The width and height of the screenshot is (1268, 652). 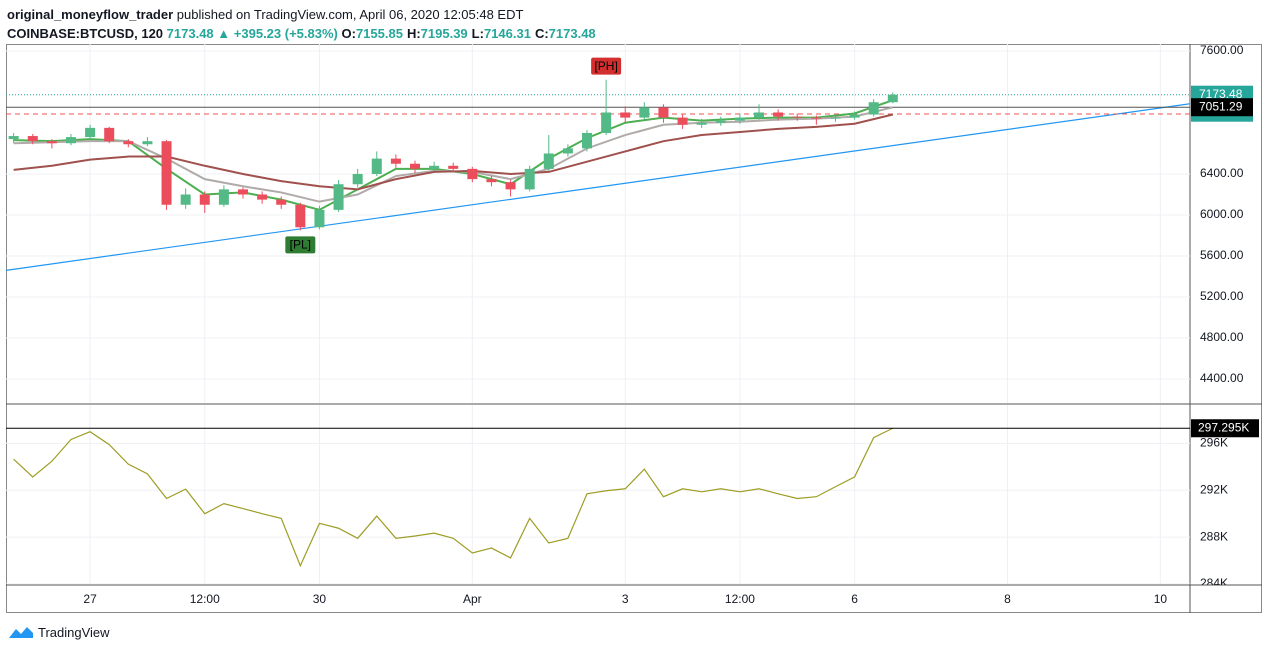 I want to click on ohlc-value: 7173.48, so click(x=572, y=33).